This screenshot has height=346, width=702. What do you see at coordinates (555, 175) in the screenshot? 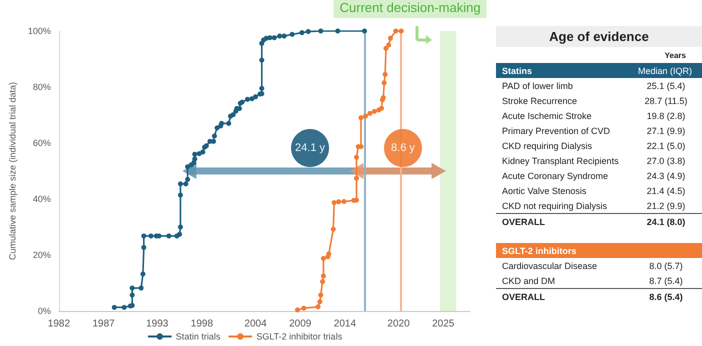
I see `category-label: Acute Coronary Syndrome` at bounding box center [555, 175].